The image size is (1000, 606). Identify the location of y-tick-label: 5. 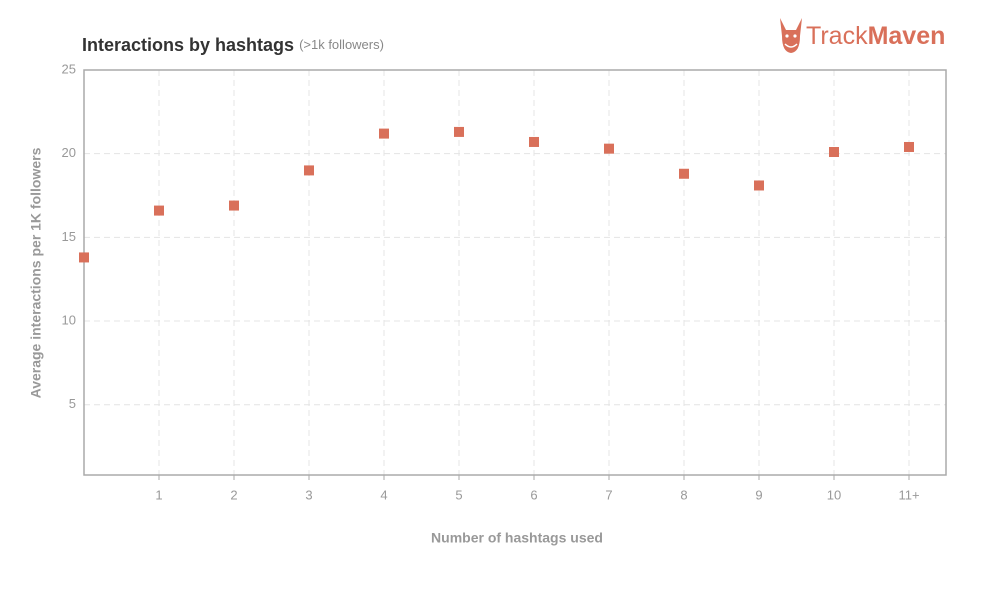
(72, 403).